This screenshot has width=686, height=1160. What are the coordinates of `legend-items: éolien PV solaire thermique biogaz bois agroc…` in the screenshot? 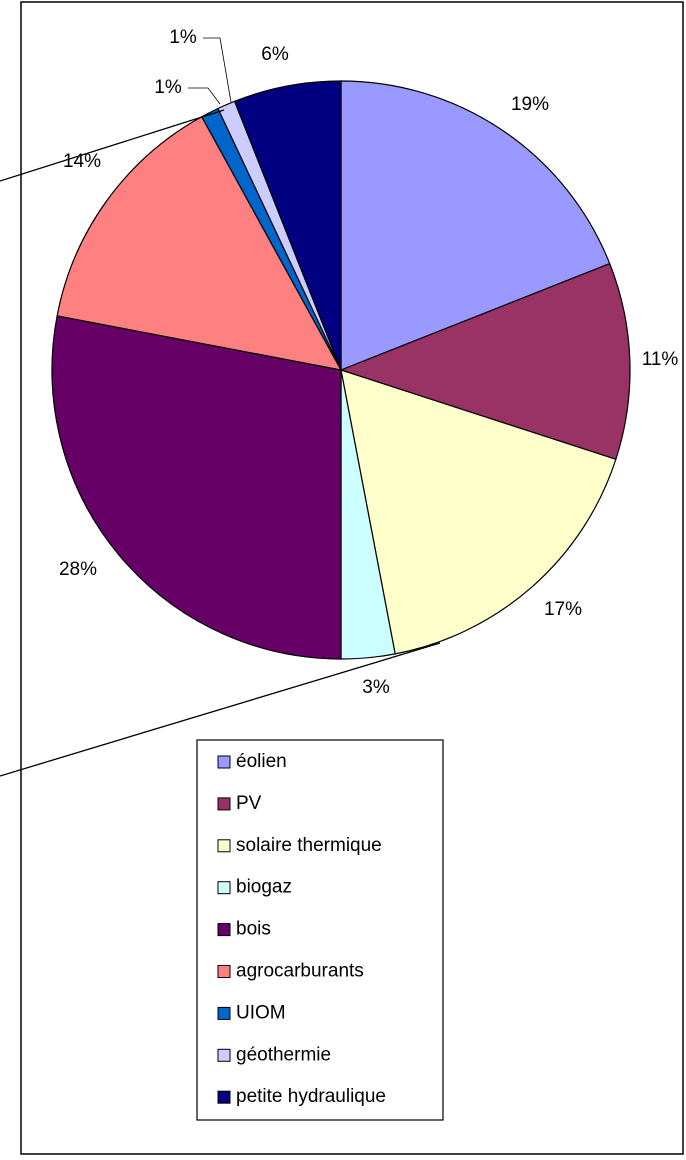 It's located at (301, 929).